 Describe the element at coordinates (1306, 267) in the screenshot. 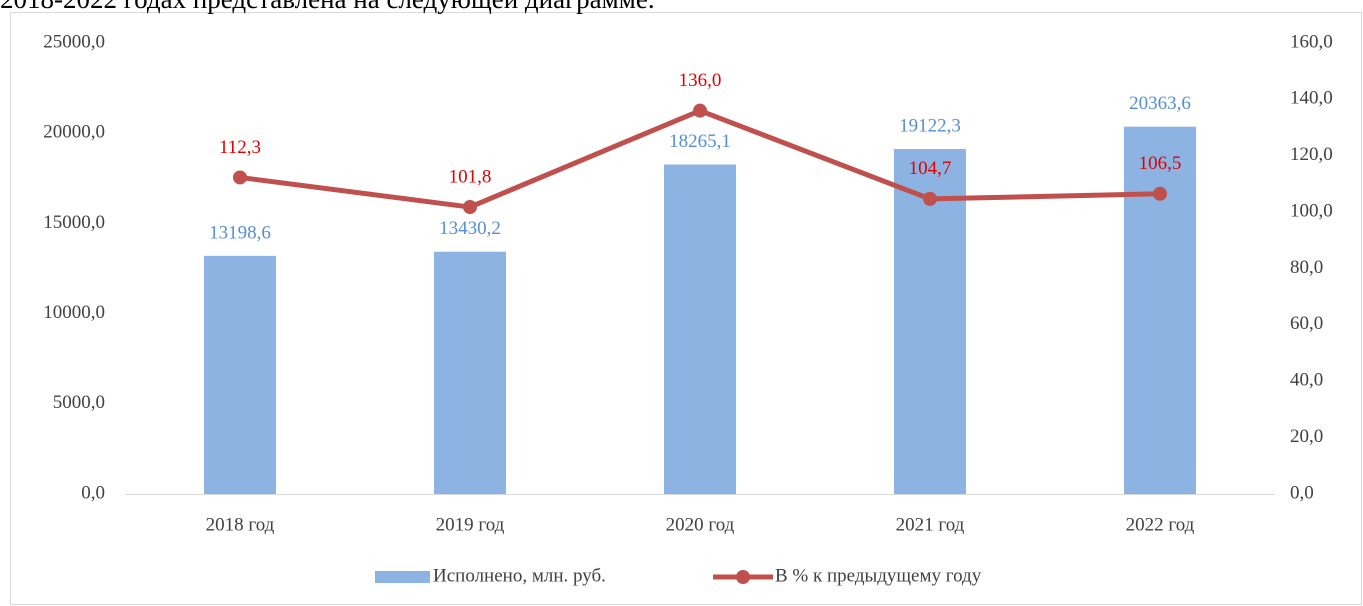

I see `y2-tick-label: 80,0` at that location.